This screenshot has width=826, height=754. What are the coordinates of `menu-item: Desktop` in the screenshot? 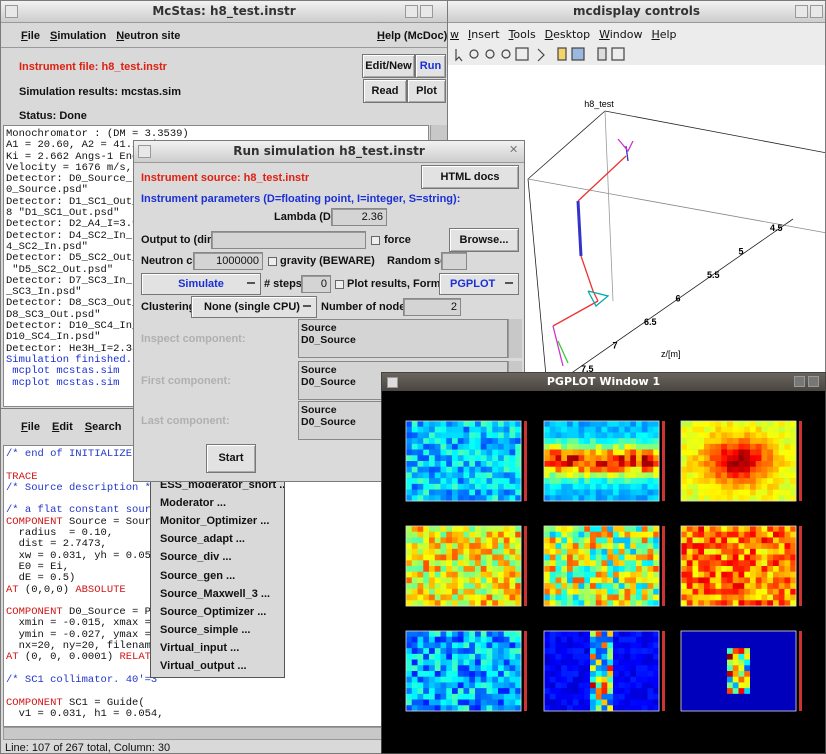 It's located at (567, 34).